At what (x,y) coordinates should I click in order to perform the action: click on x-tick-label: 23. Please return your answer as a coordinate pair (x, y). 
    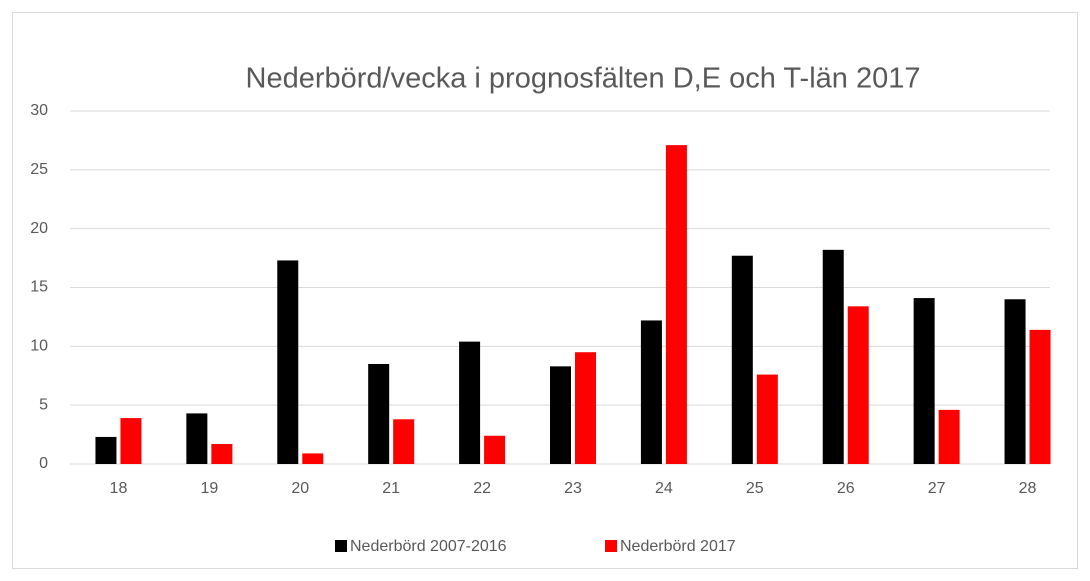
    Looking at the image, I should click on (573, 488).